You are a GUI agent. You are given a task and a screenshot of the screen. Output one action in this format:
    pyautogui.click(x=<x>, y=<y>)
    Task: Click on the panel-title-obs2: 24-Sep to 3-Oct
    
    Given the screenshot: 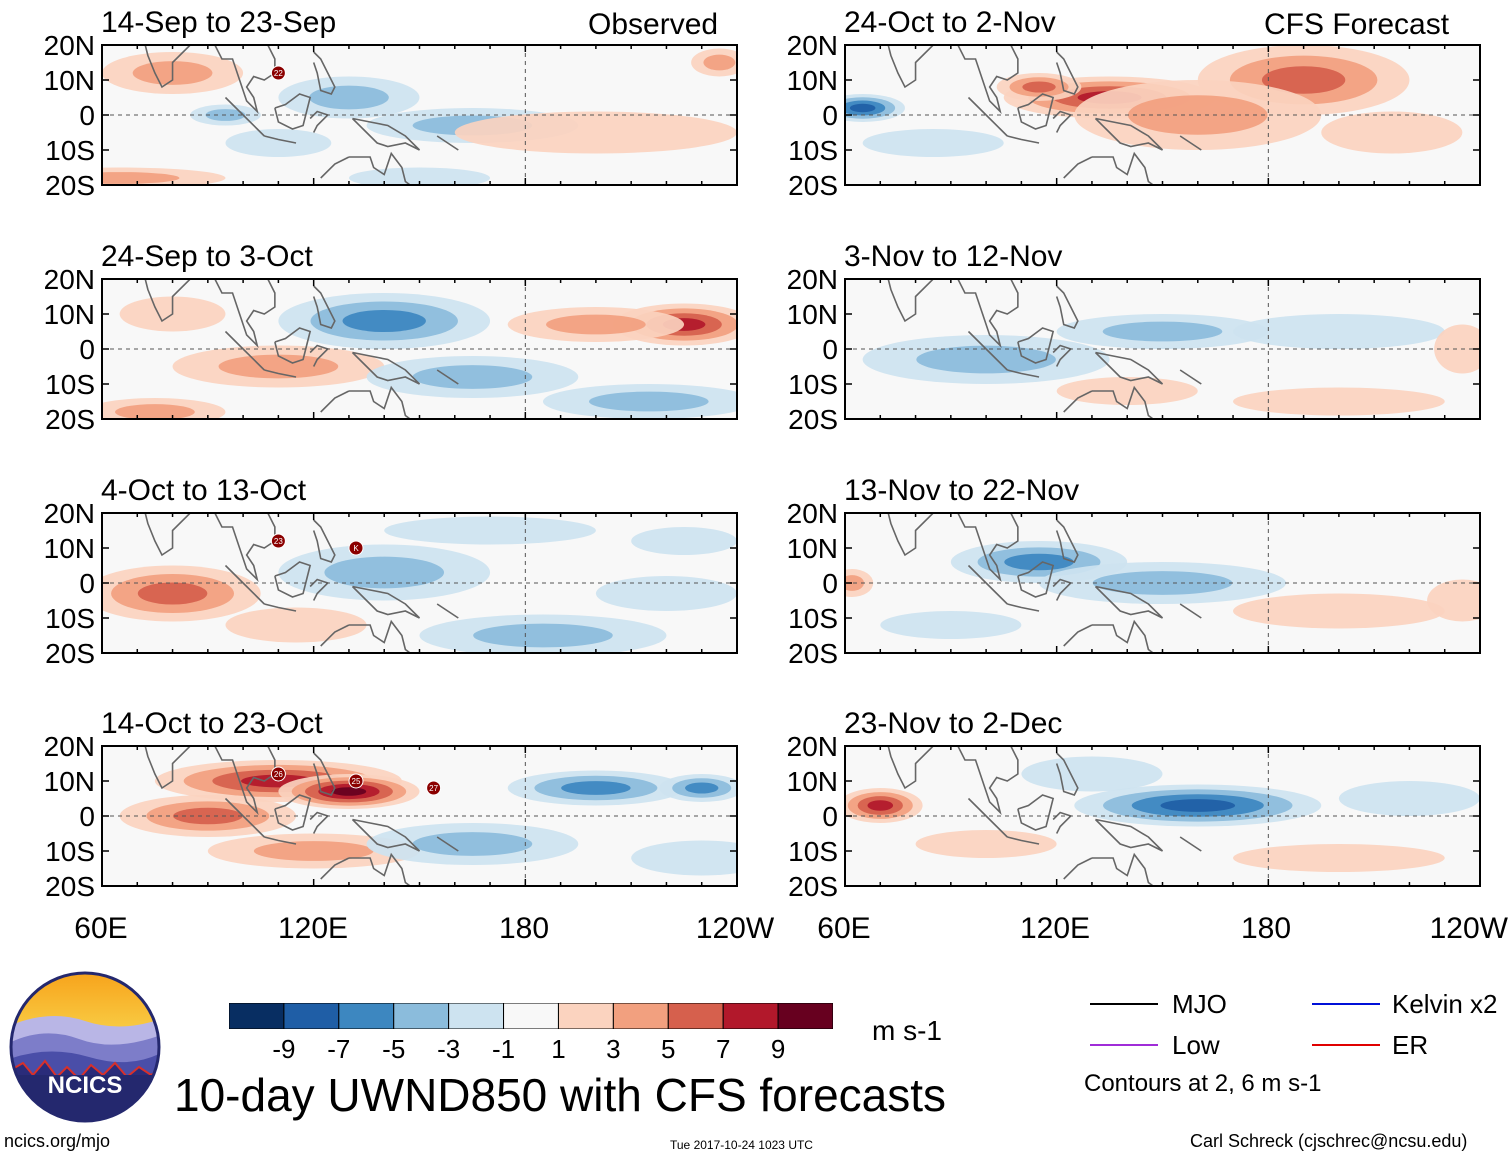 What is the action you would take?
    pyautogui.click(x=207, y=256)
    